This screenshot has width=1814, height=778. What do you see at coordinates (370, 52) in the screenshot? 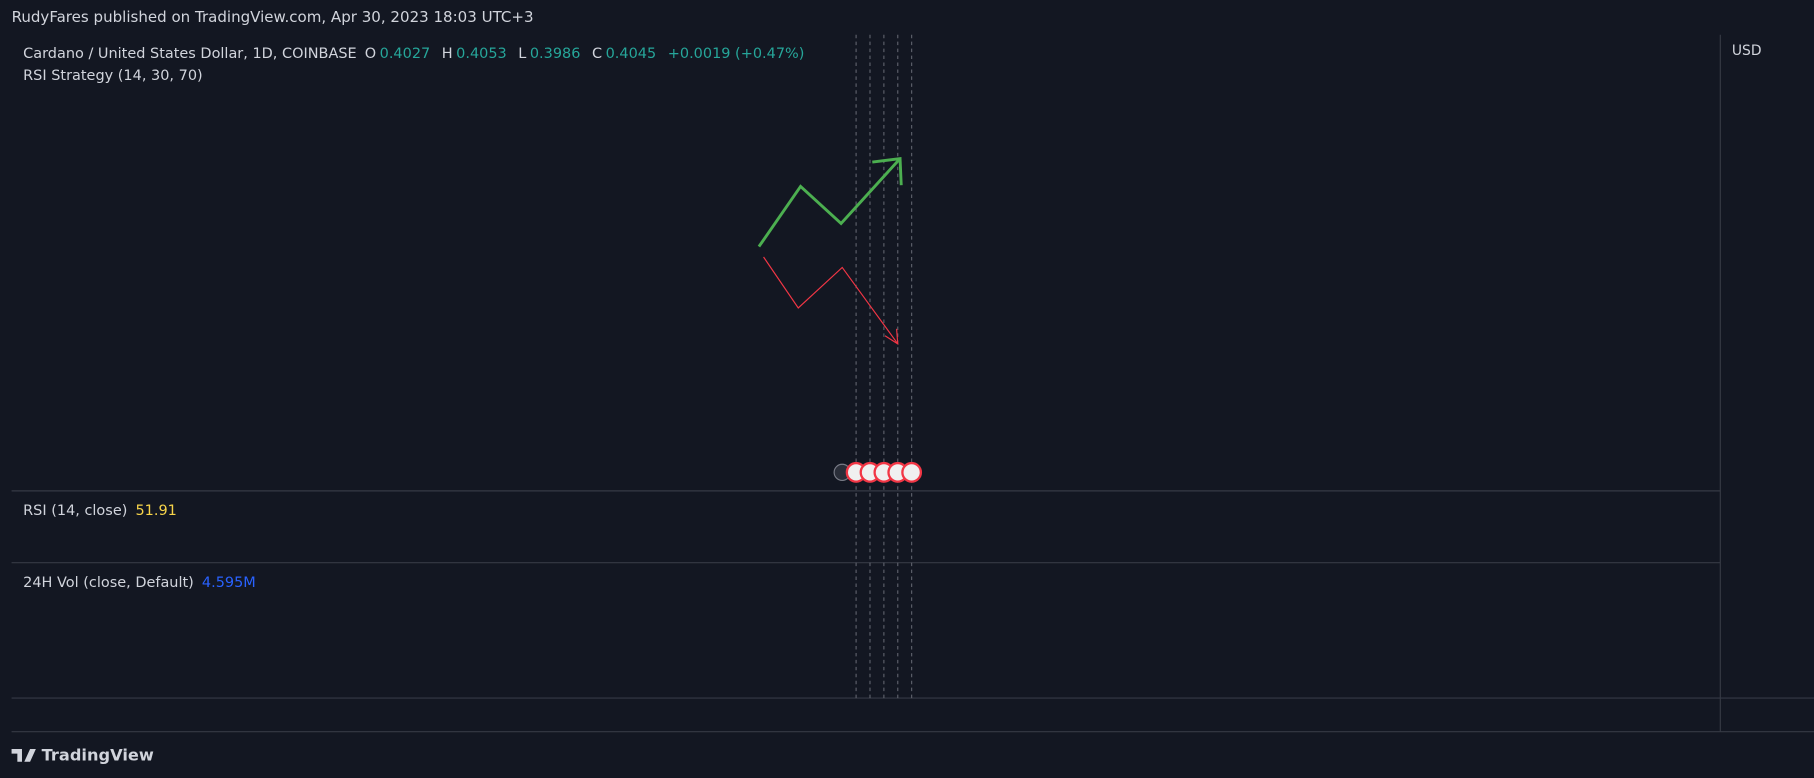
I see `ohlc-label: O` at bounding box center [370, 52].